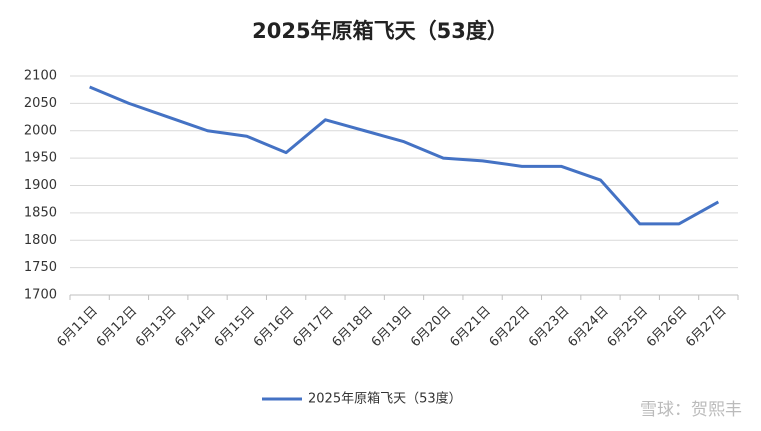  What do you see at coordinates (691, 410) in the screenshot?
I see `watermark: 雪球：贺熙丰` at bounding box center [691, 410].